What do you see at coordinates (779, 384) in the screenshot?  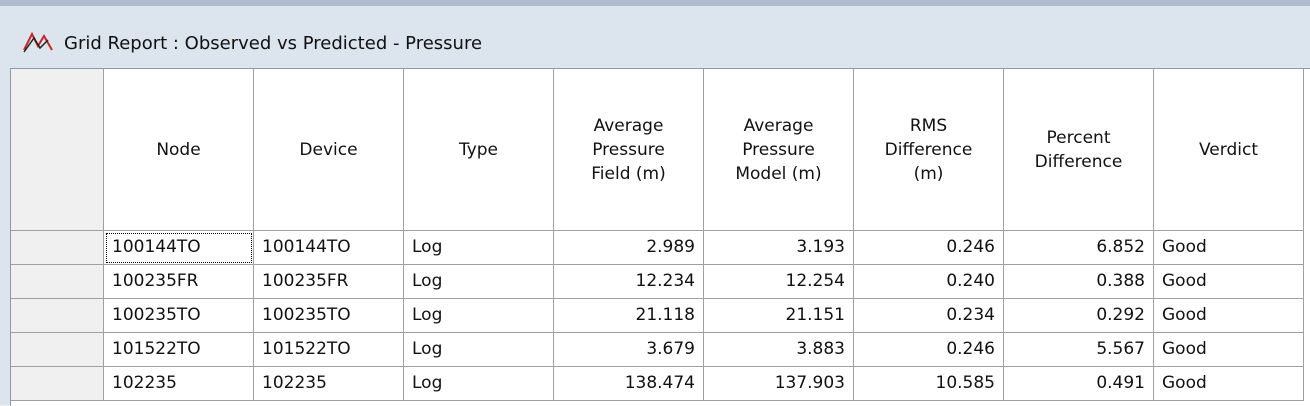 I see `grid-cell: 137.903` at bounding box center [779, 384].